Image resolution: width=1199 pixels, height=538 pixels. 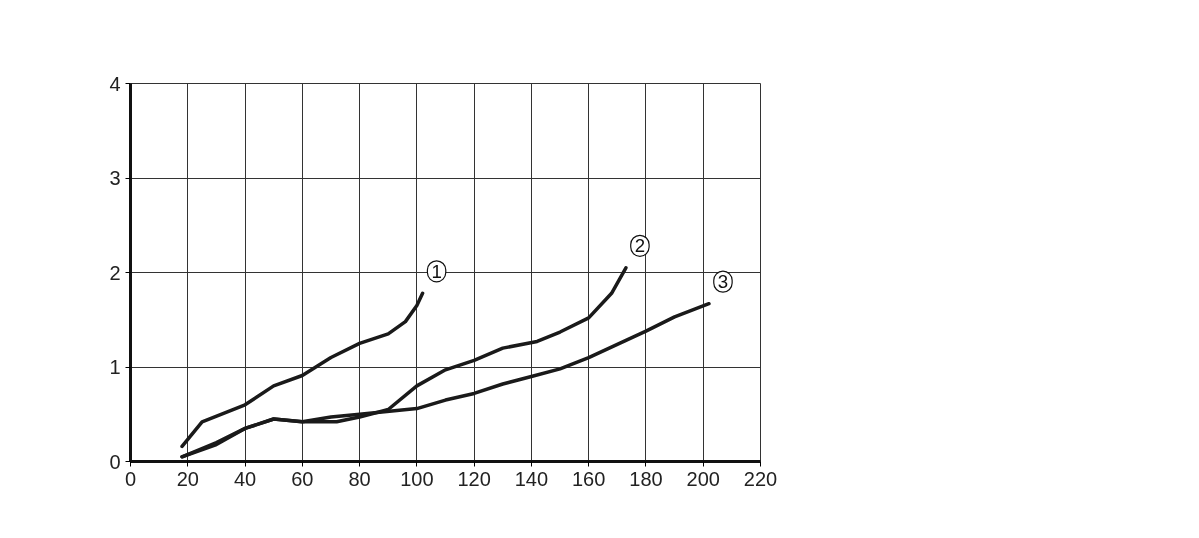 What do you see at coordinates (359, 478) in the screenshot?
I see `x-tick-label: 80` at bounding box center [359, 478].